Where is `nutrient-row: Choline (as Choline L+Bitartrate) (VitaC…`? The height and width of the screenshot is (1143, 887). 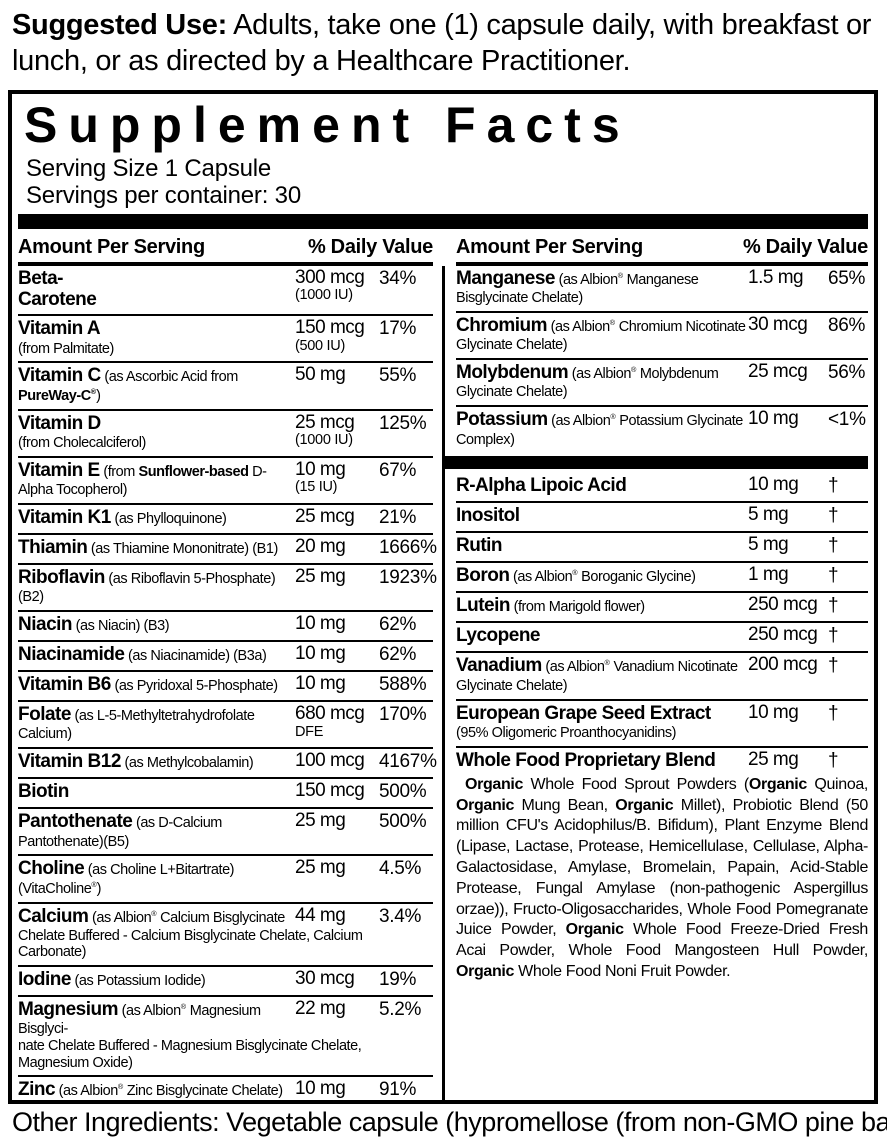
nutrient-row: Choline (as Choline L+Bitartrate) (VitaC… is located at coordinates (225, 877).